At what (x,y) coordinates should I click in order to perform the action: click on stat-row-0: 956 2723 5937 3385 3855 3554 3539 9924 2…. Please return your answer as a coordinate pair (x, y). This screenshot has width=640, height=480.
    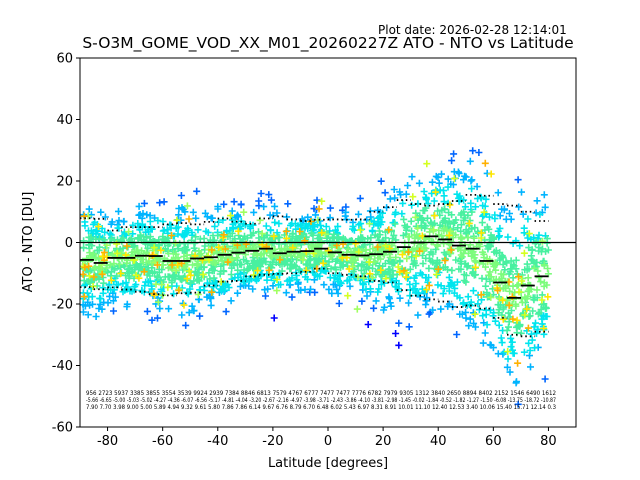
    Looking at the image, I should click on (321, 393).